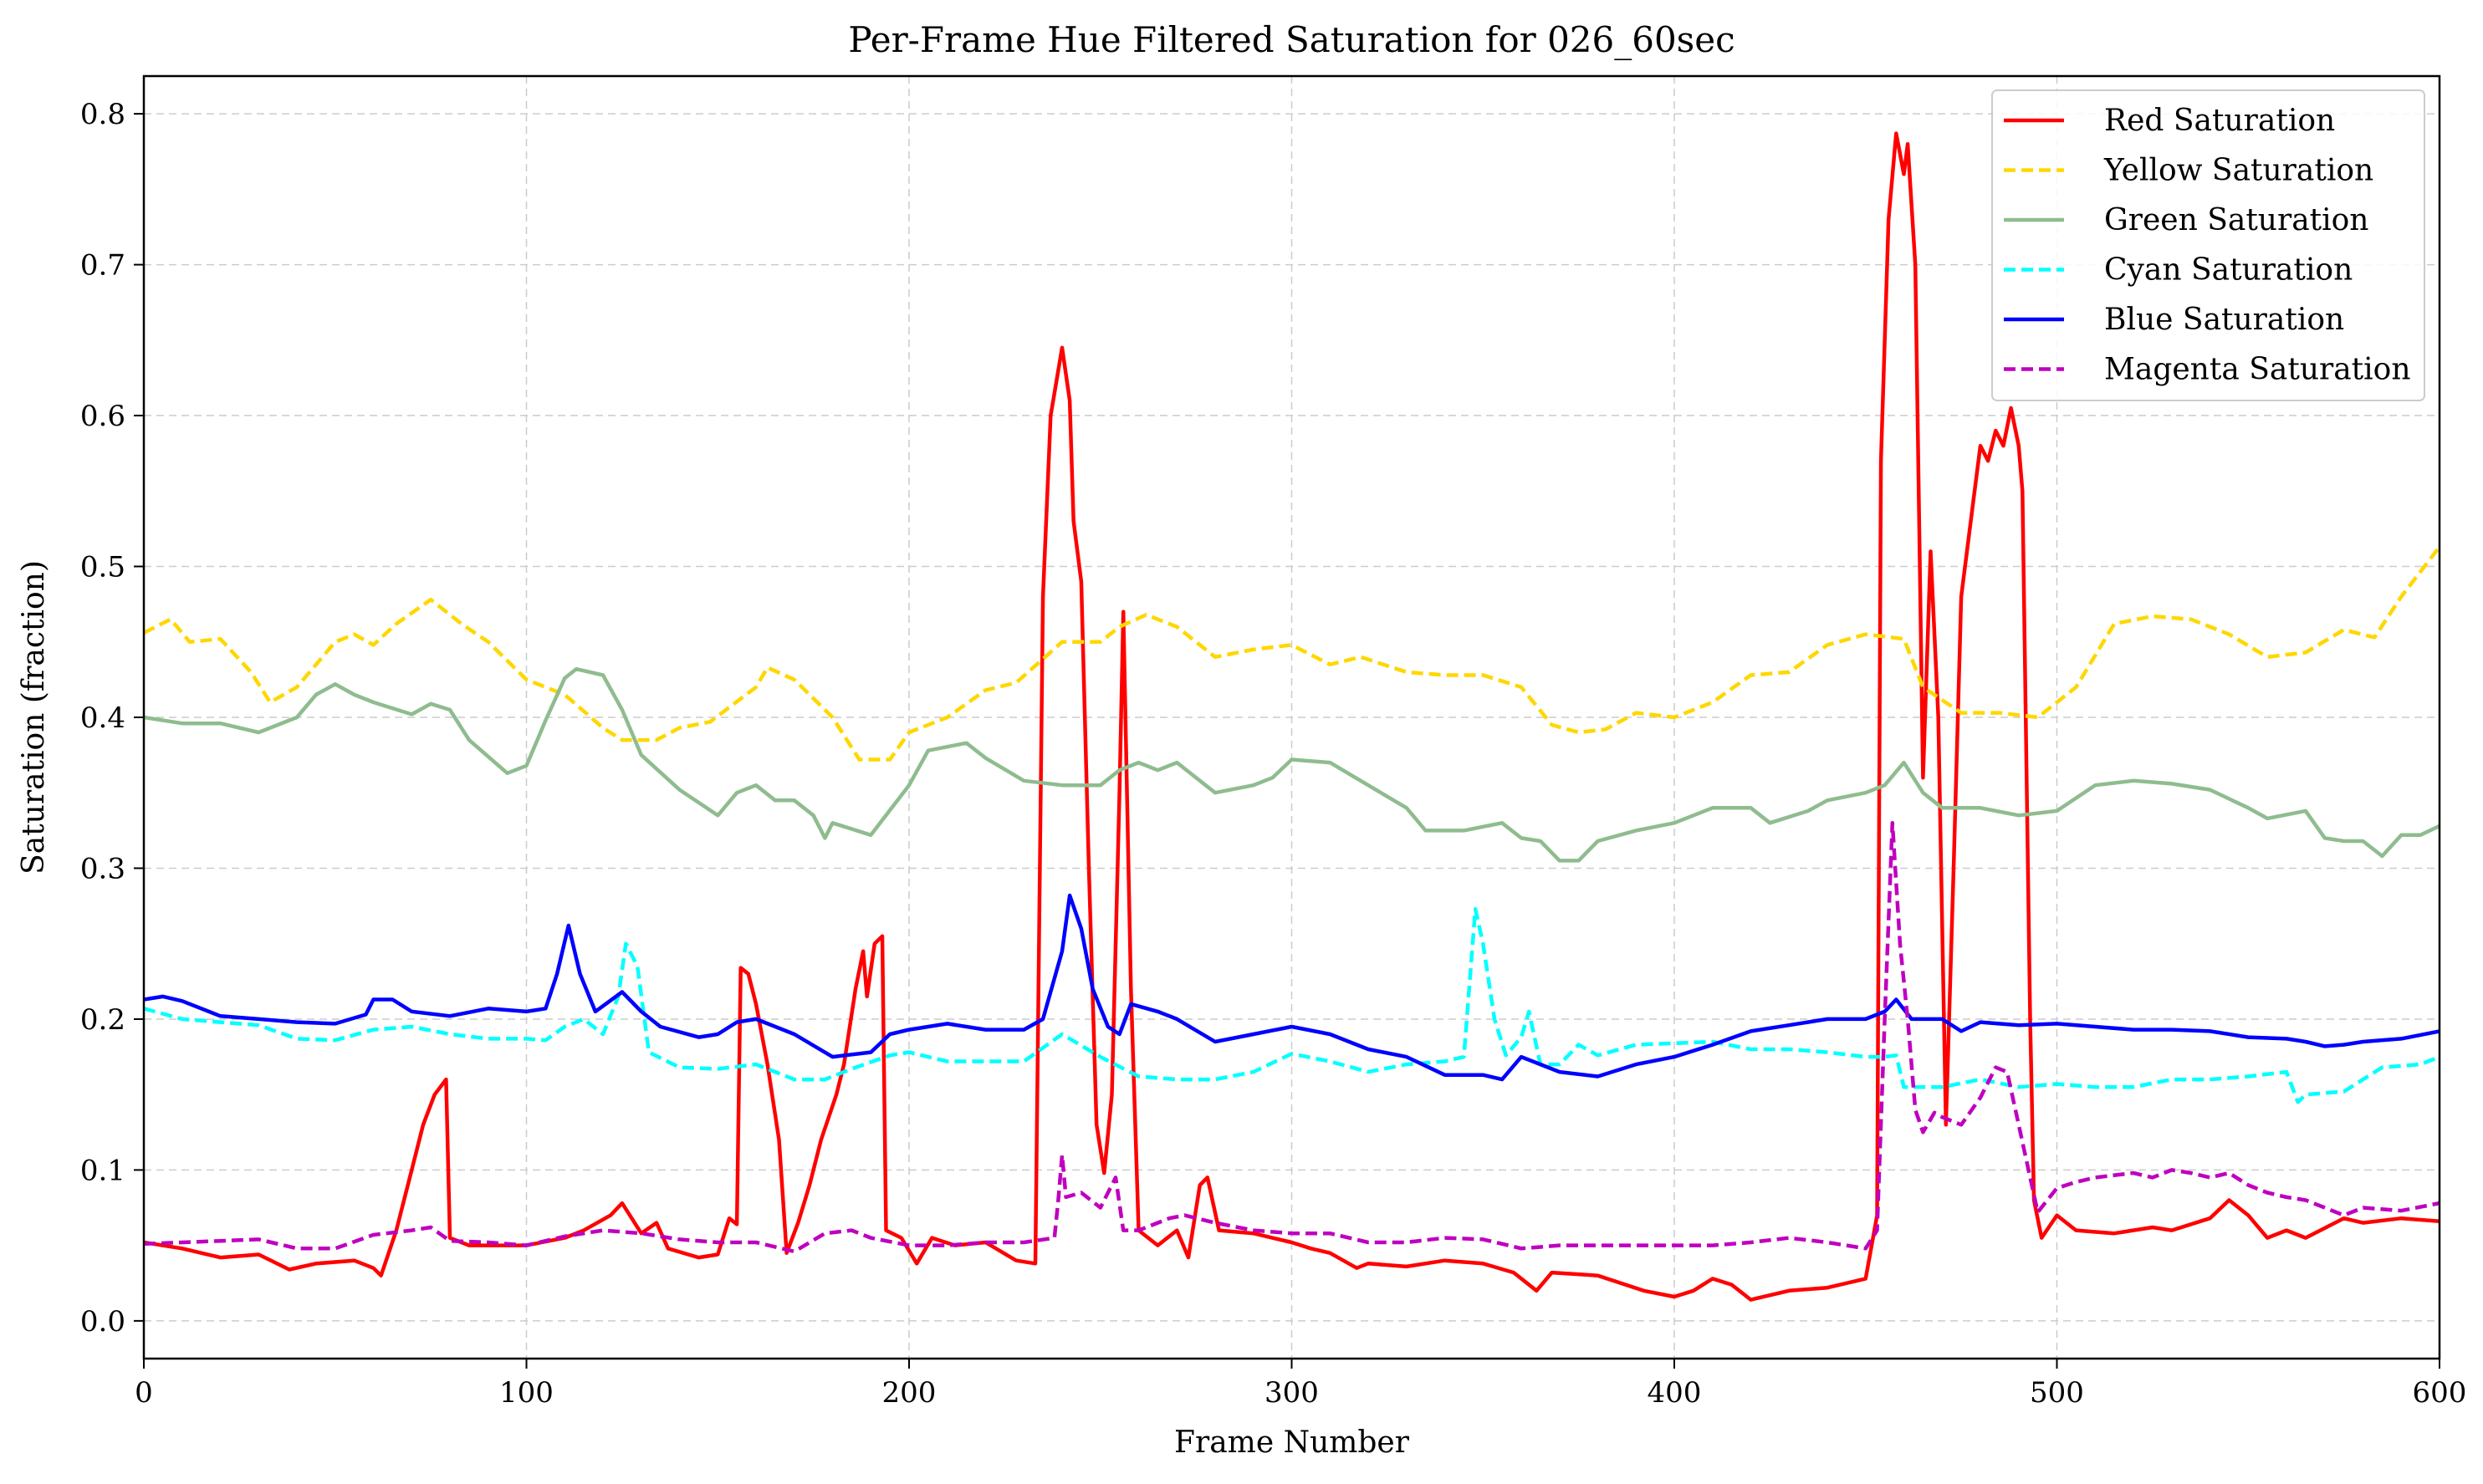 The height and width of the screenshot is (1484, 2483). What do you see at coordinates (102, 266) in the screenshot?
I see `y-tick-label: 0.7` at bounding box center [102, 266].